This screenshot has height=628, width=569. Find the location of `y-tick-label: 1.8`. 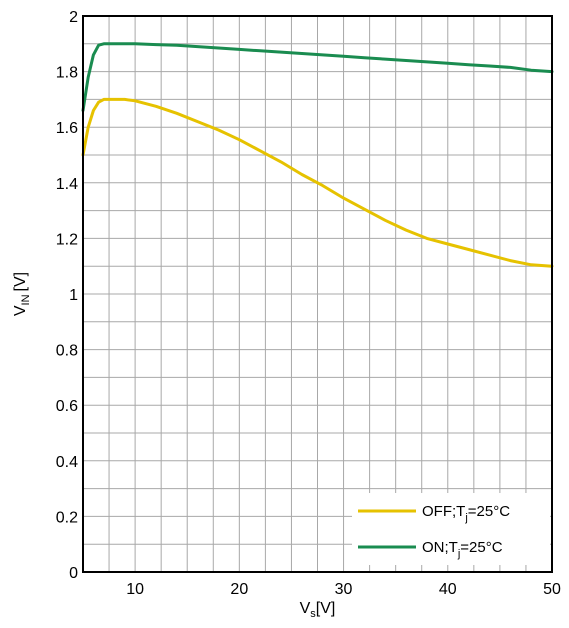

y-tick-label: 1.8 is located at coordinates (67, 73).